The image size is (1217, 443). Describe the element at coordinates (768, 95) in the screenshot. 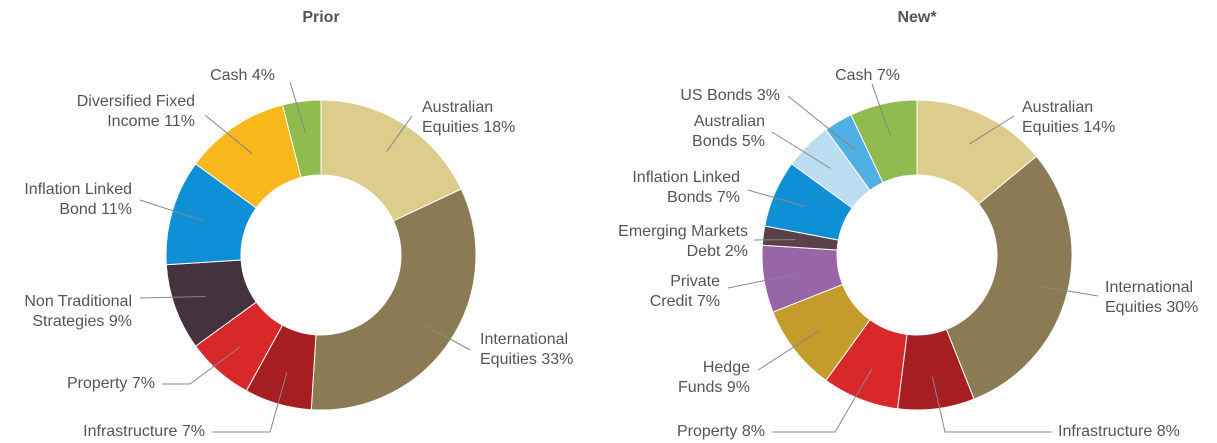

I see `slice-value: 3%` at that location.